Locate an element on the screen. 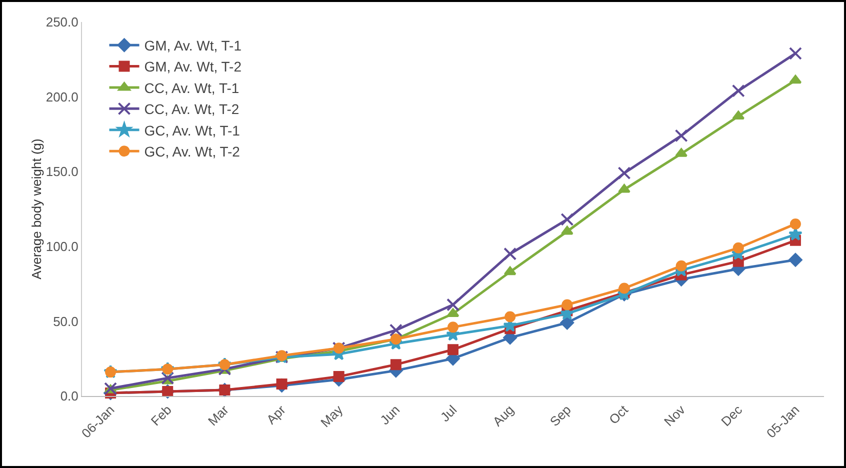 The height and width of the screenshot is (468, 846). legend-label: CC, Av. Wt, T-2 is located at coordinates (192, 109).